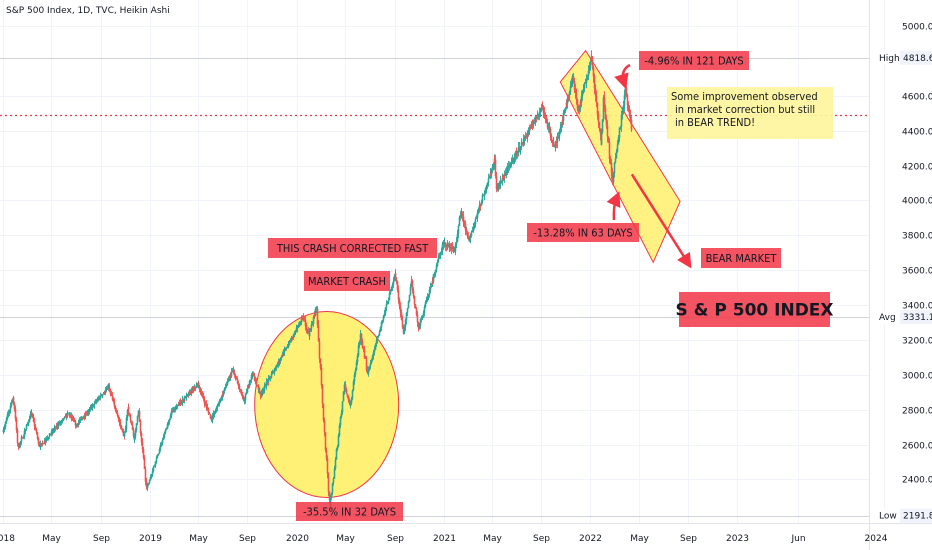 The image size is (932, 550). I want to click on time-tick-label: Sep, so click(395, 539).